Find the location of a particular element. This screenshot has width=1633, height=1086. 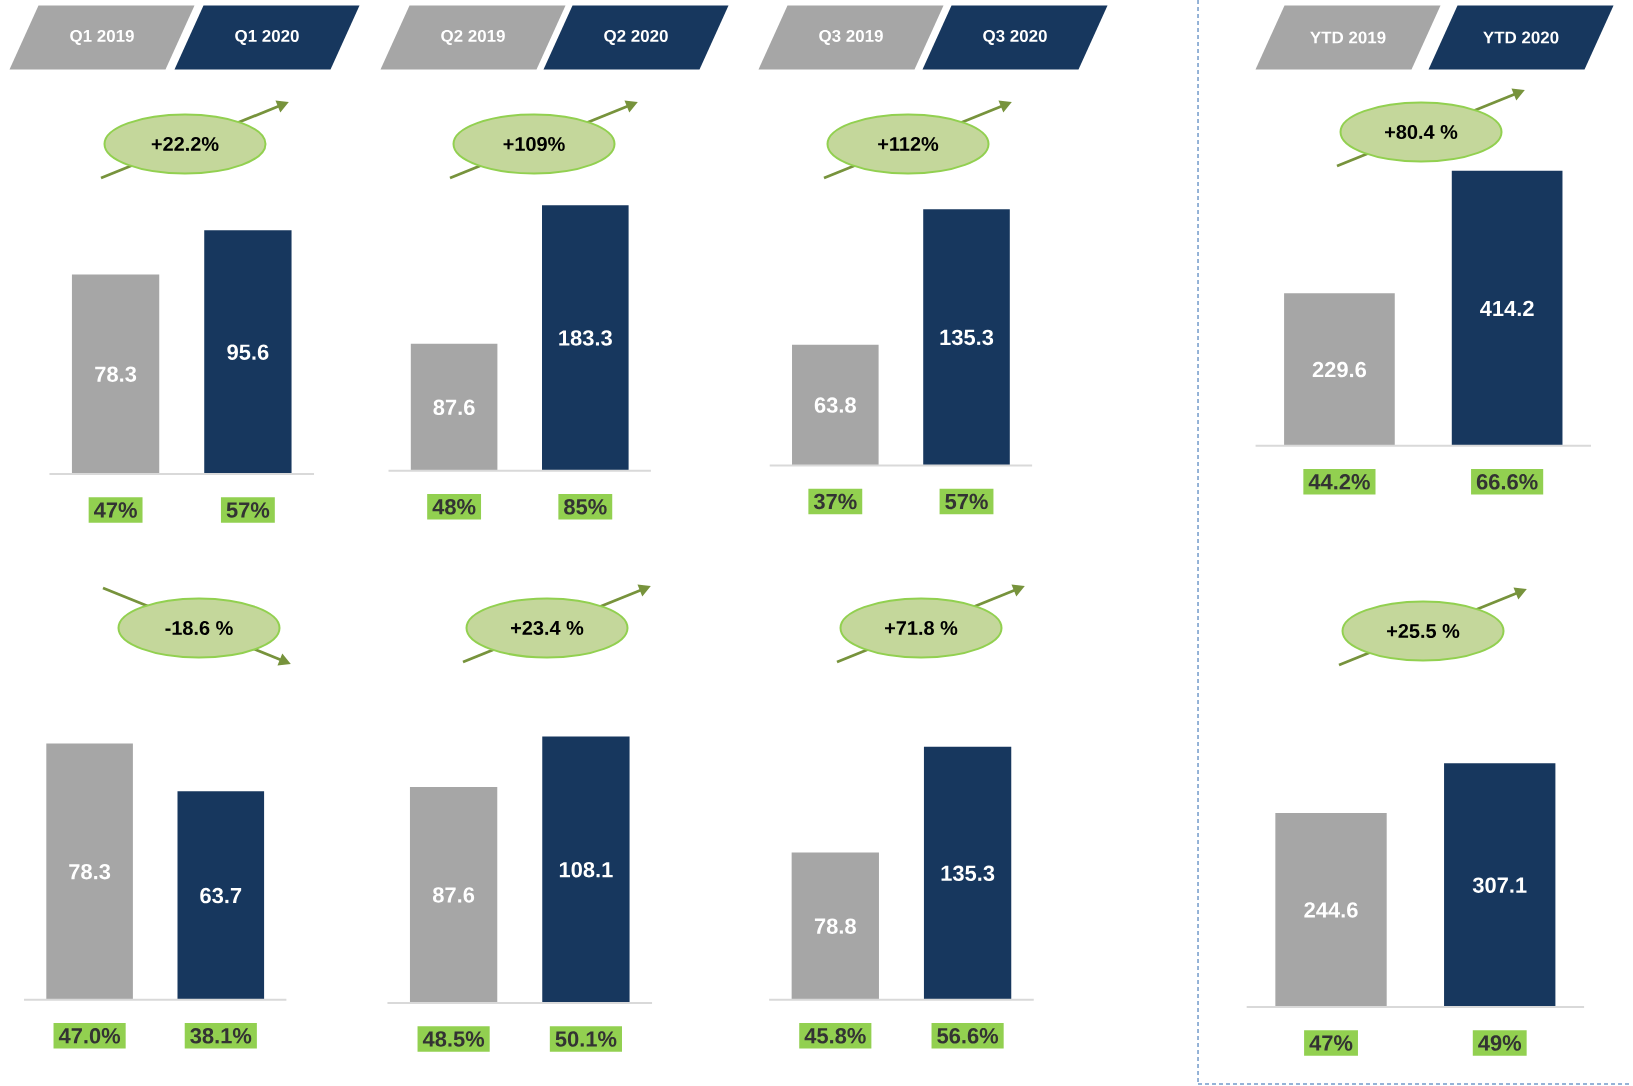

x-tick-label: Q3 2019 is located at coordinates (851, 37).